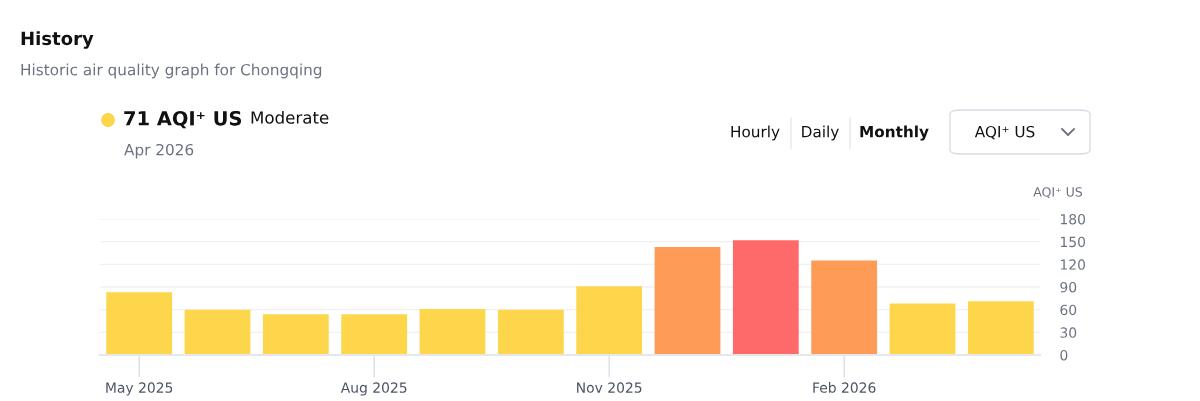 The image size is (1200, 401). I want to click on x-tick-label: Nov 2025, so click(609, 387).